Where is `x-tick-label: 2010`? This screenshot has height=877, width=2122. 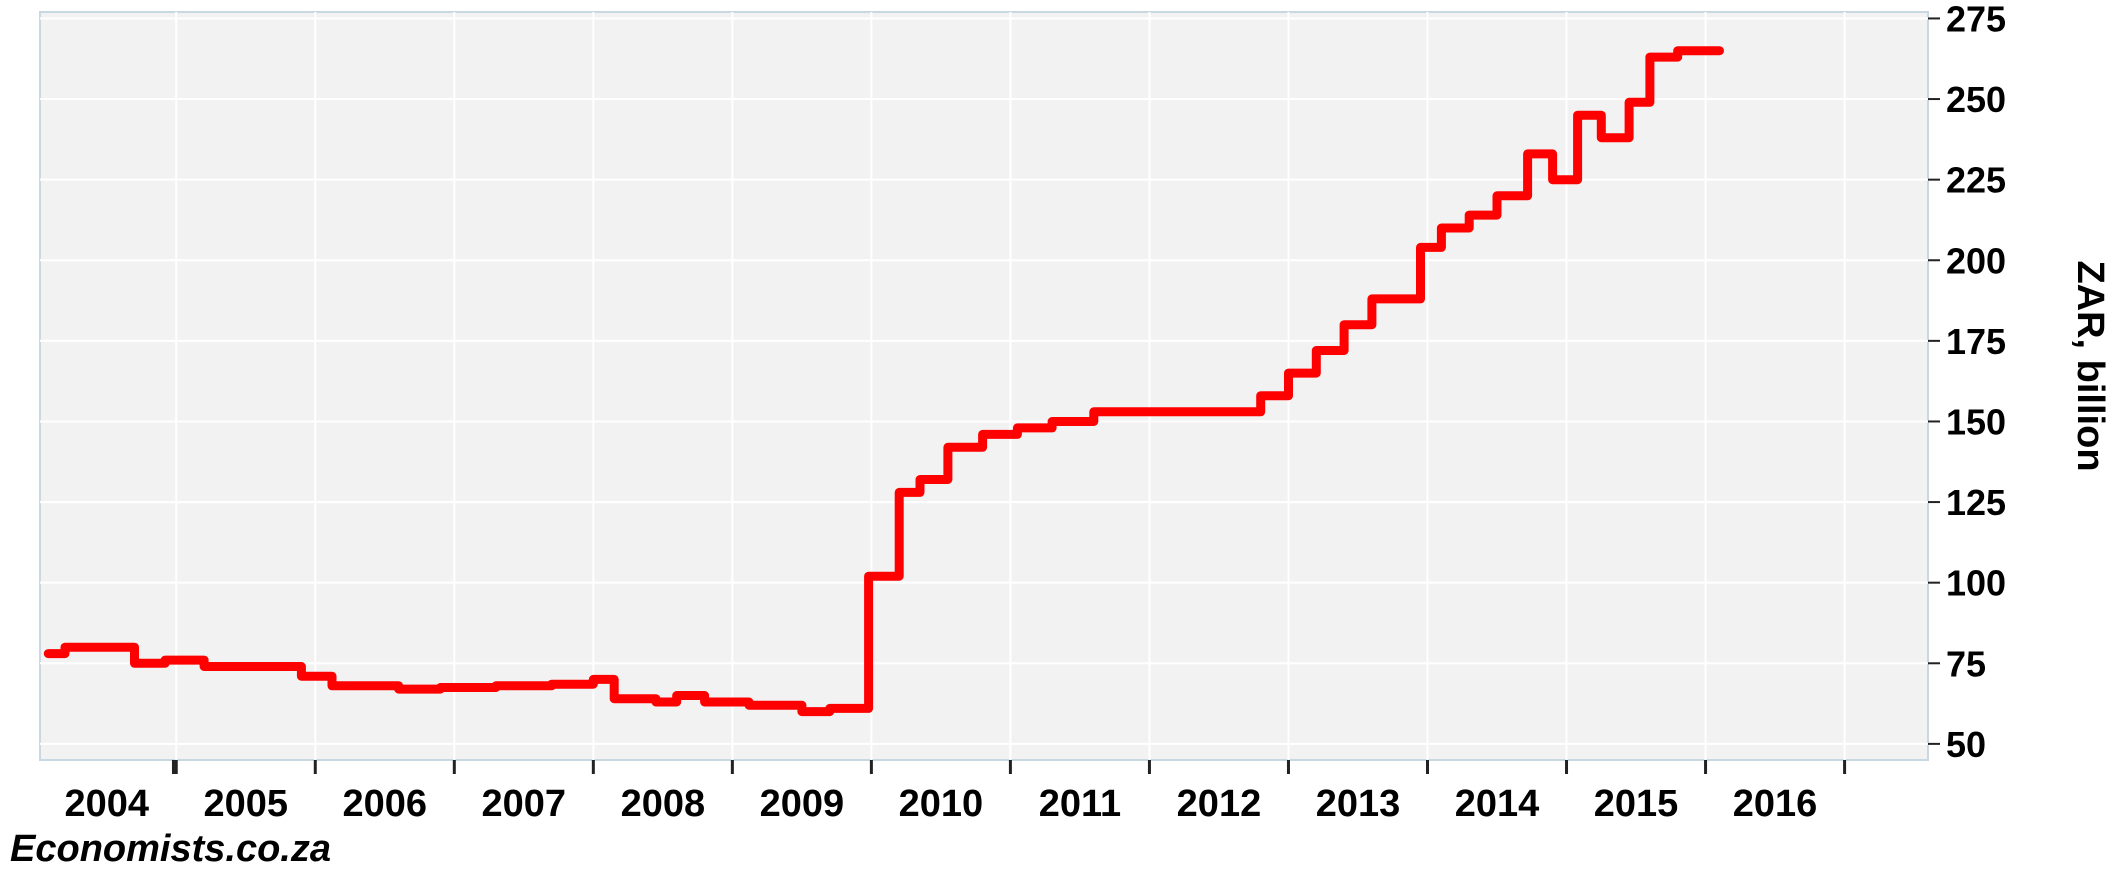 x-tick-label: 2010 is located at coordinates (941, 804).